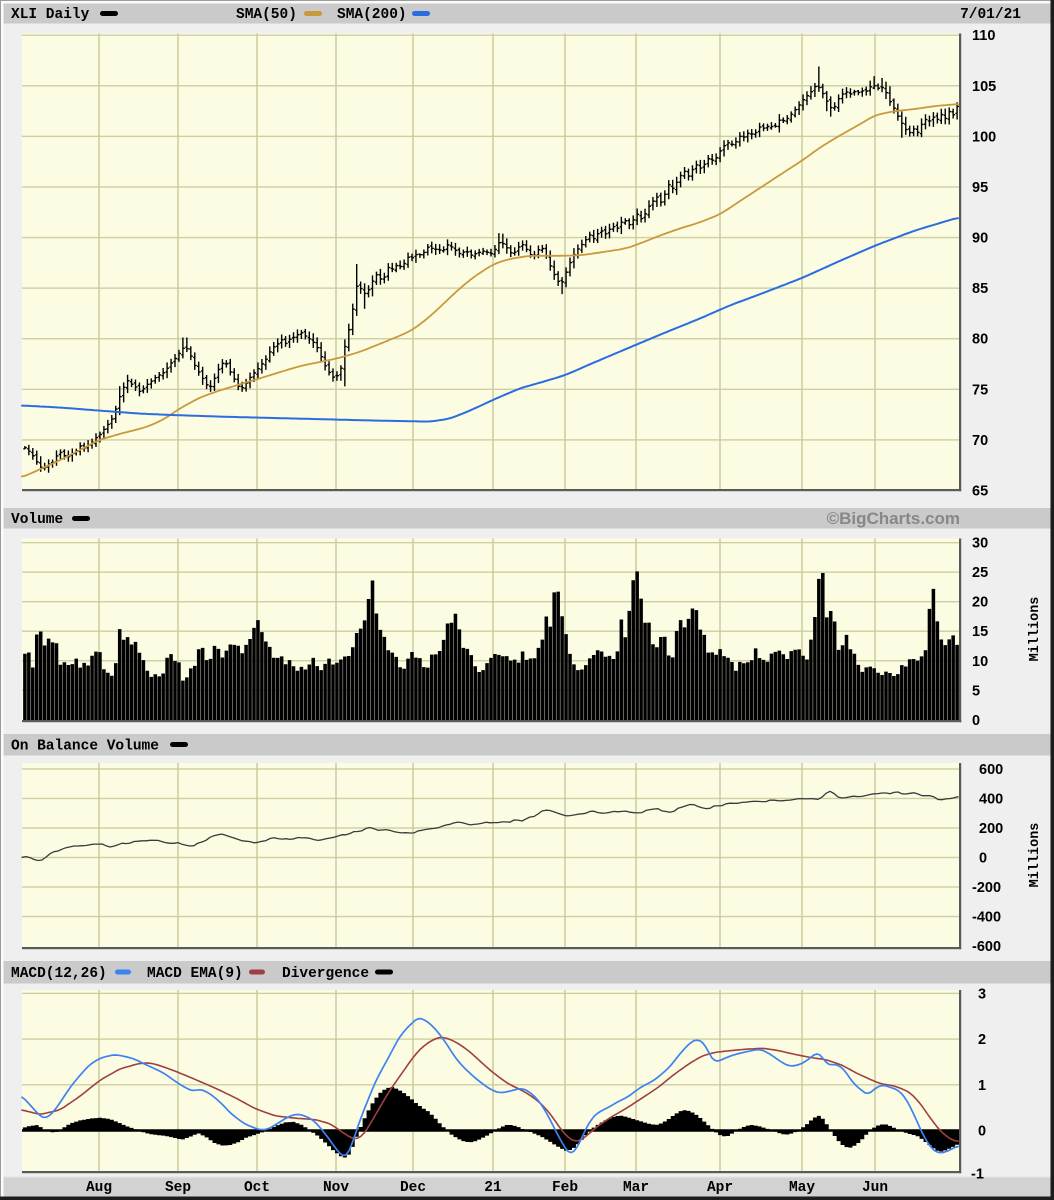 The height and width of the screenshot is (1200, 1054). Describe the element at coordinates (976, 691) in the screenshot. I see `svg-text: 5` at that location.